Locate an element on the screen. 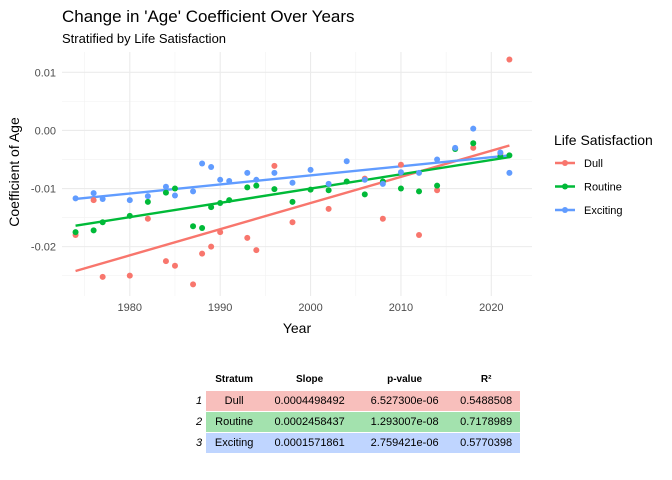 This screenshot has height=480, width=672. x-tick-label: 2020 is located at coordinates (491, 308).